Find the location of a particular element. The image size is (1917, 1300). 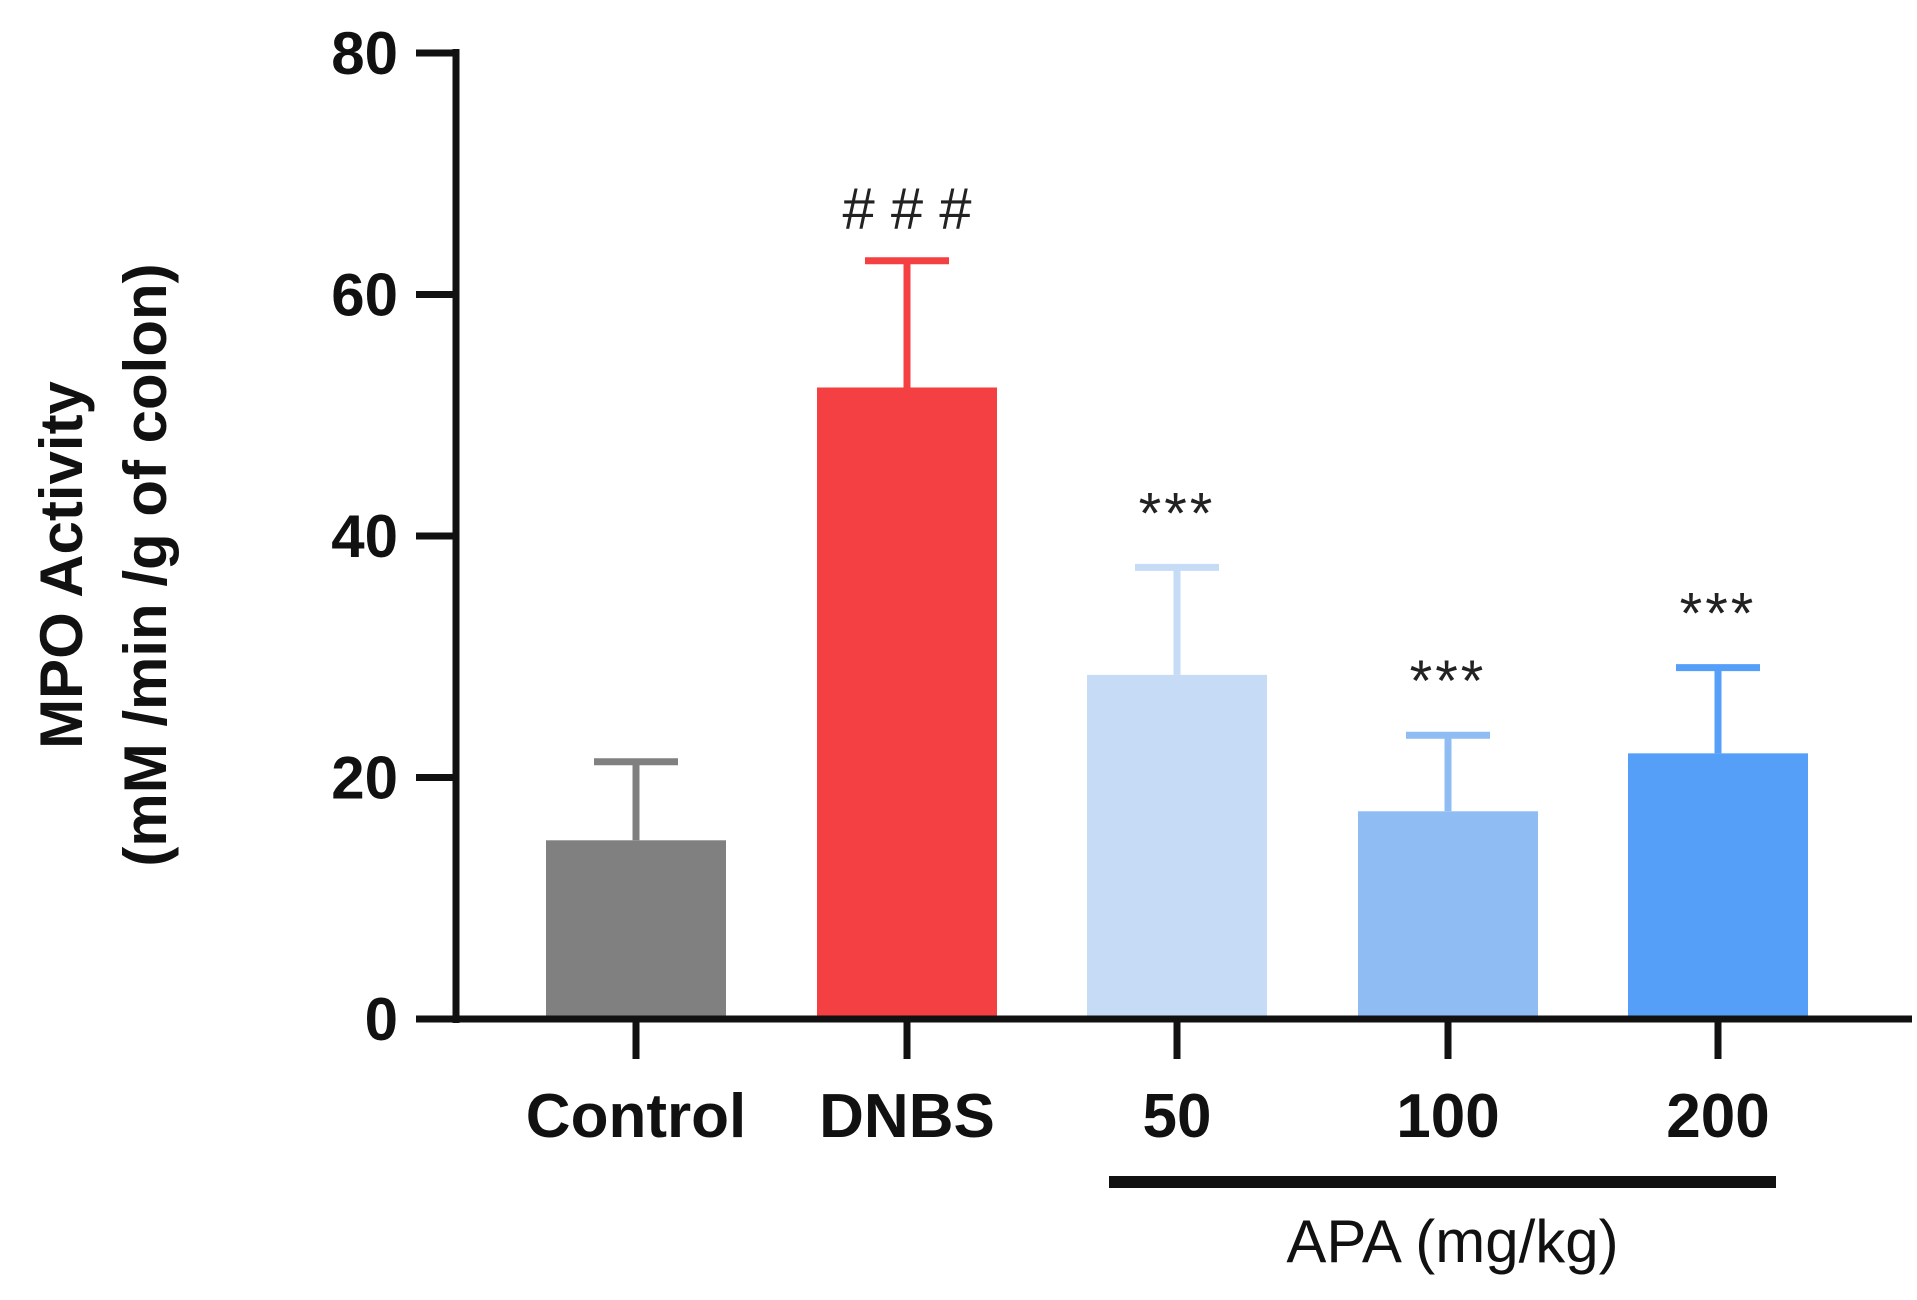

x-tick-label: 200 is located at coordinates (1717, 1116).